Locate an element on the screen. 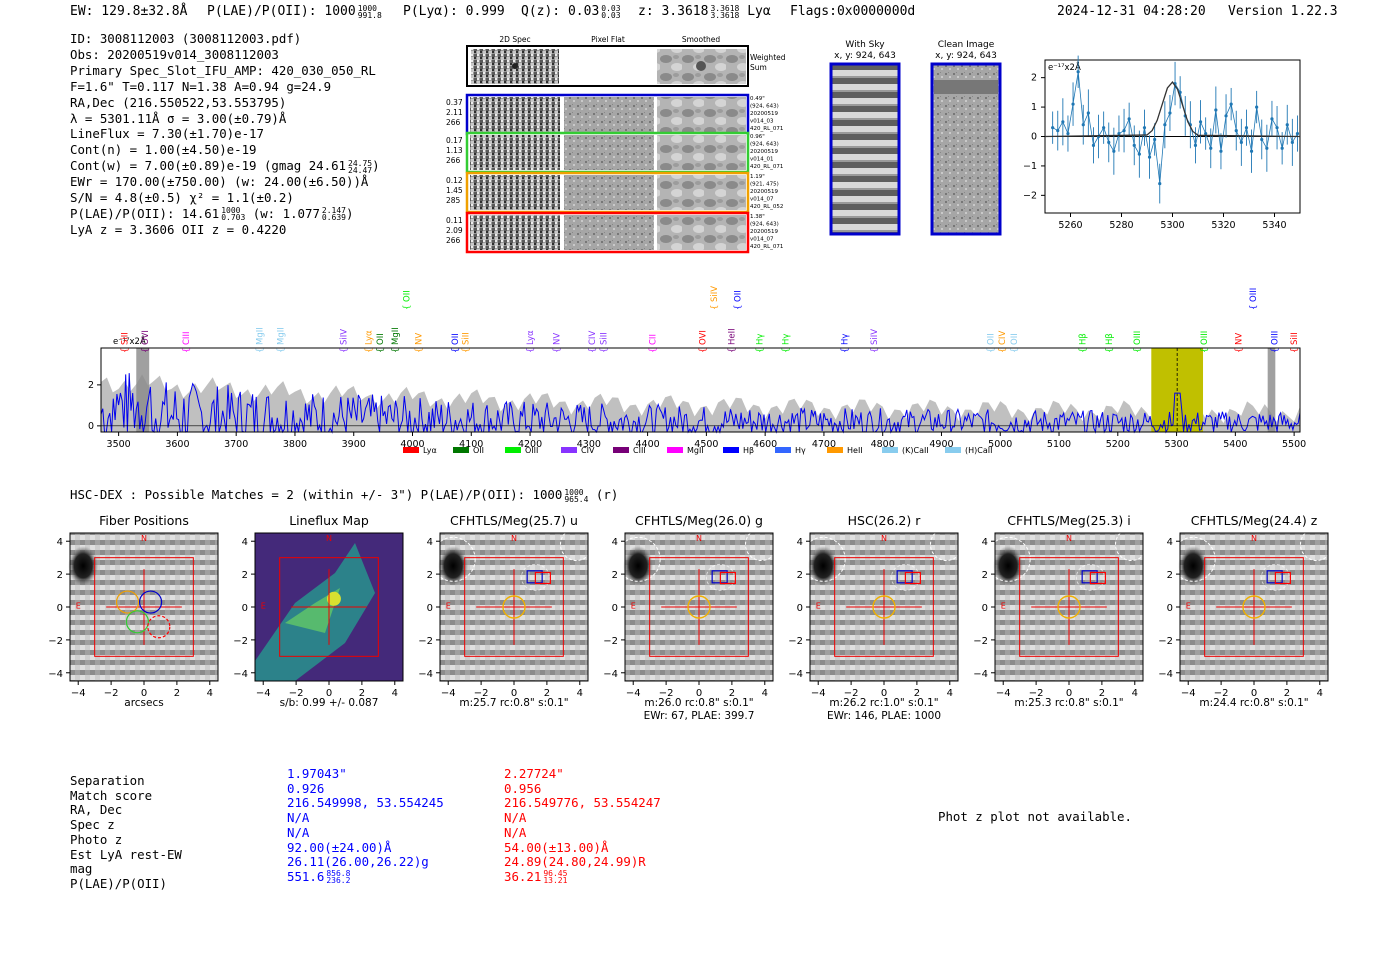 The width and height of the screenshot is (1400, 953). cutout-caption: m:25.3 rc:0.8" s:0.1" is located at coordinates (1069, 703).